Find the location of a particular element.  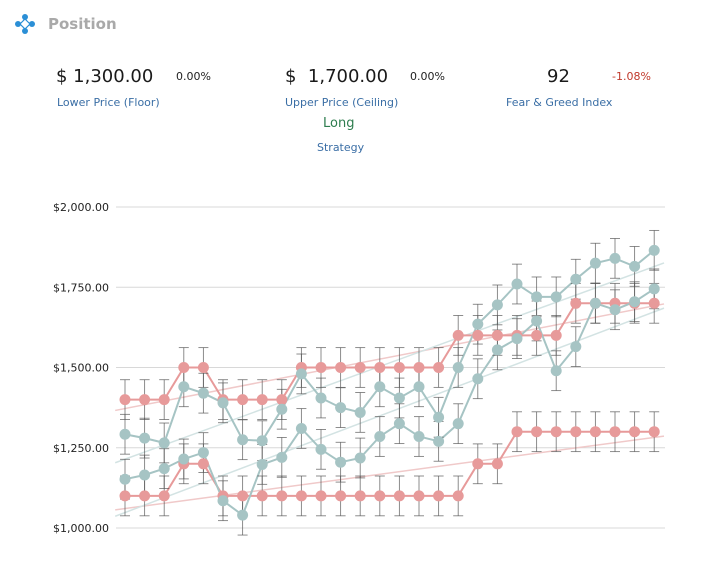

lower-price-value: $ 1,300.00 is located at coordinates (105, 76).